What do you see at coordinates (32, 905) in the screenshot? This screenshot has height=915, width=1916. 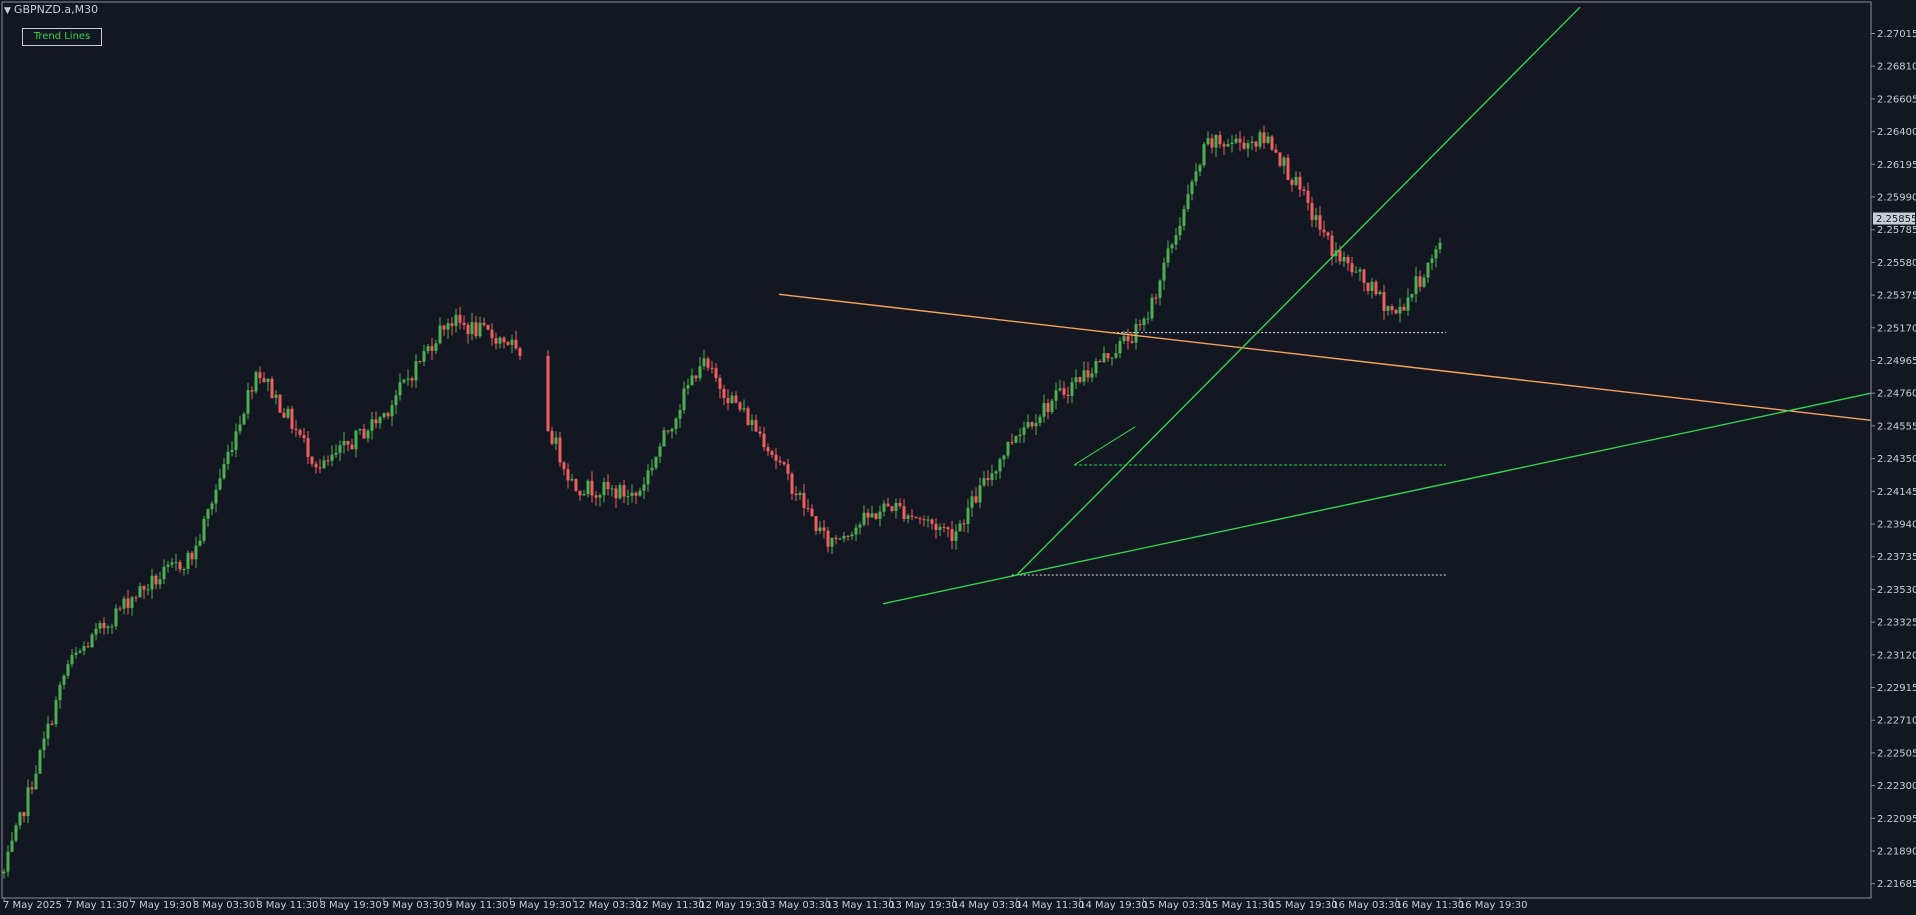 I see `time-tick-label: 7 May 2025` at bounding box center [32, 905].